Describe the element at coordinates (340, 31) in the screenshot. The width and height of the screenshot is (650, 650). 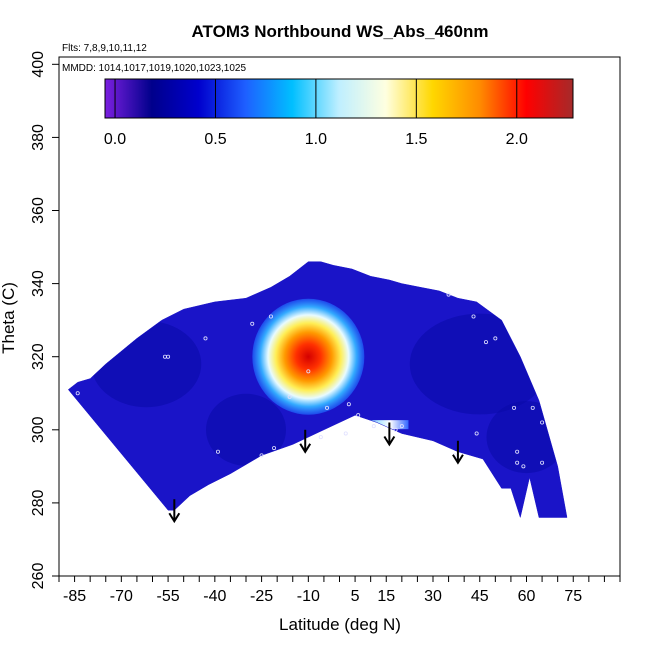
I see `chart-title: ATOM3 Northbound WS_Abs_460nm` at that location.